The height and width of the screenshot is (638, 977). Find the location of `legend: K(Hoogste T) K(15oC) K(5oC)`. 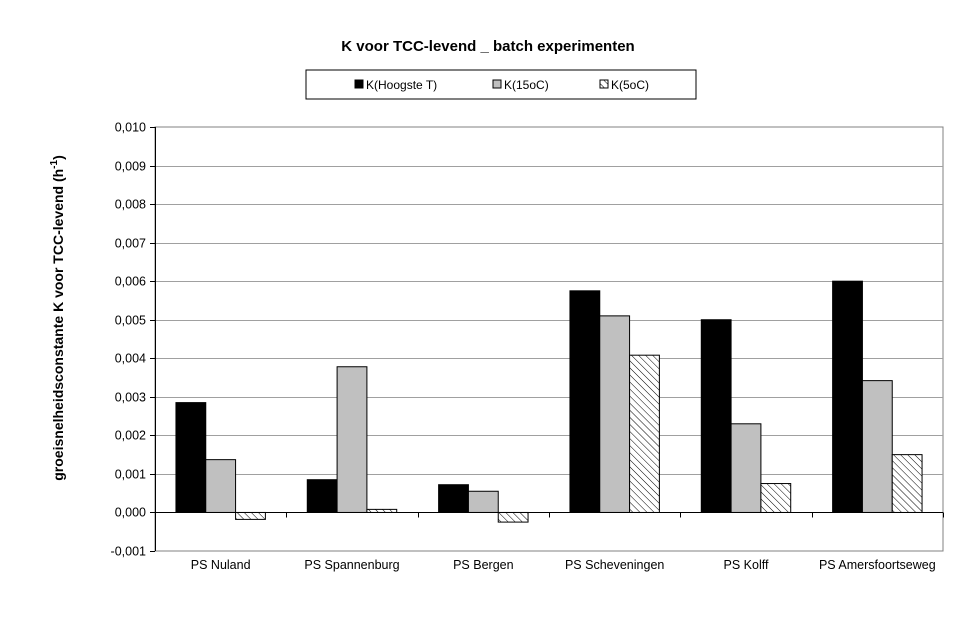

legend: K(Hoogste T) K(15oC) K(5oC) is located at coordinates (501, 84).